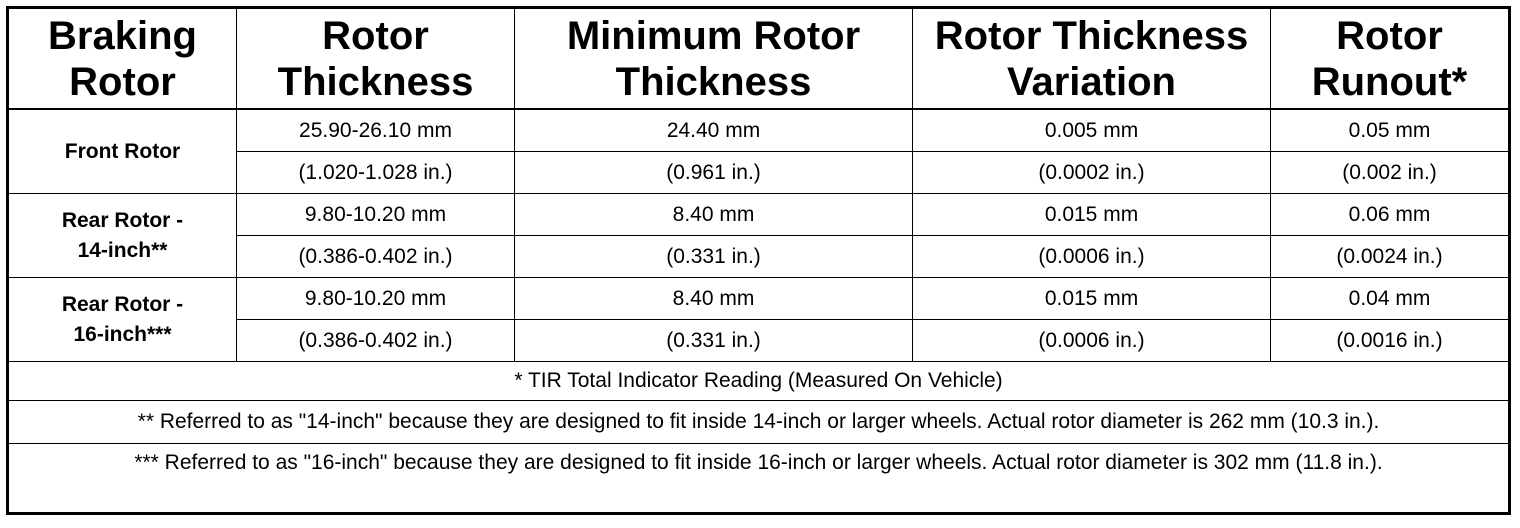  What do you see at coordinates (1390, 172) in the screenshot?
I see `rotor-runout-imperial: (0.002 in.)` at bounding box center [1390, 172].